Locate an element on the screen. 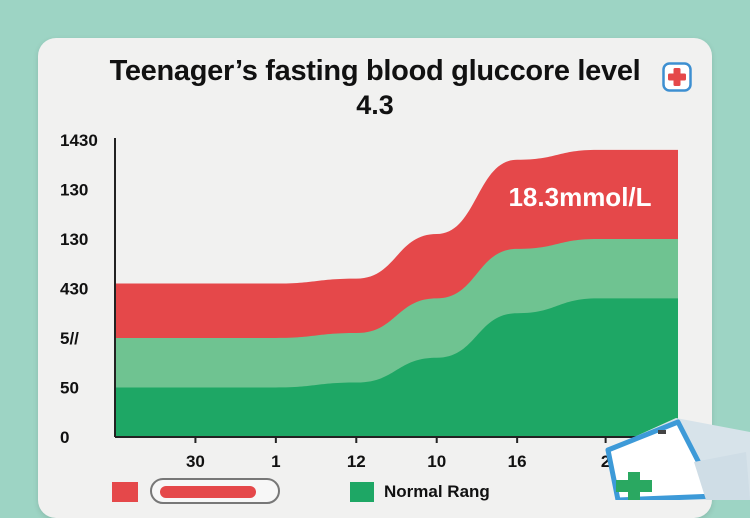 The image size is (750, 518). x-tick-label: 12 is located at coordinates (356, 461).